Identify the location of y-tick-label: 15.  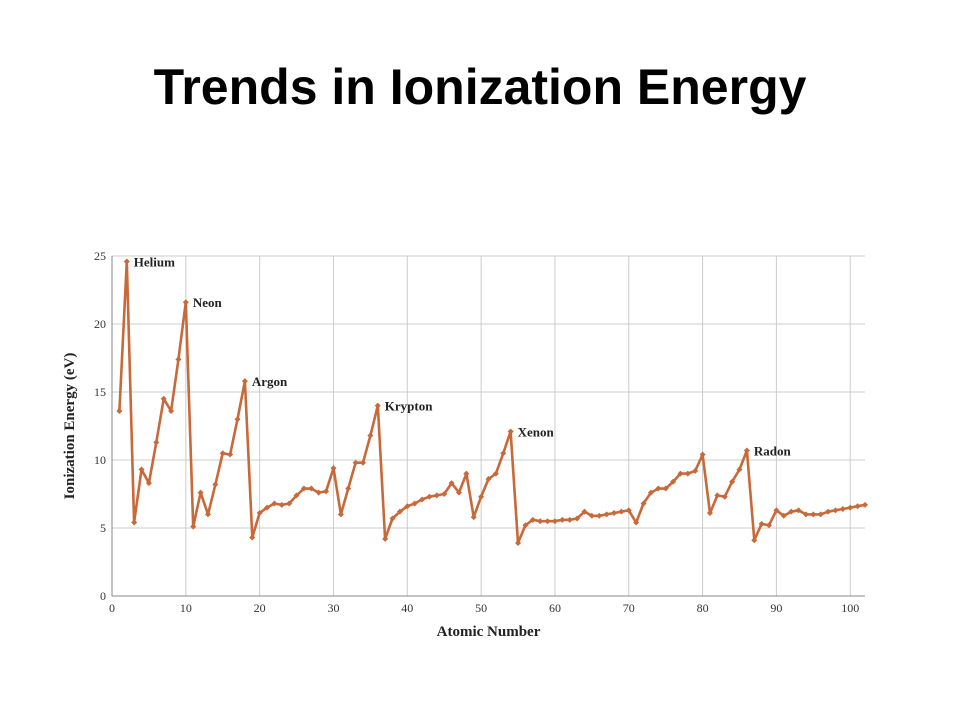
(100, 392).